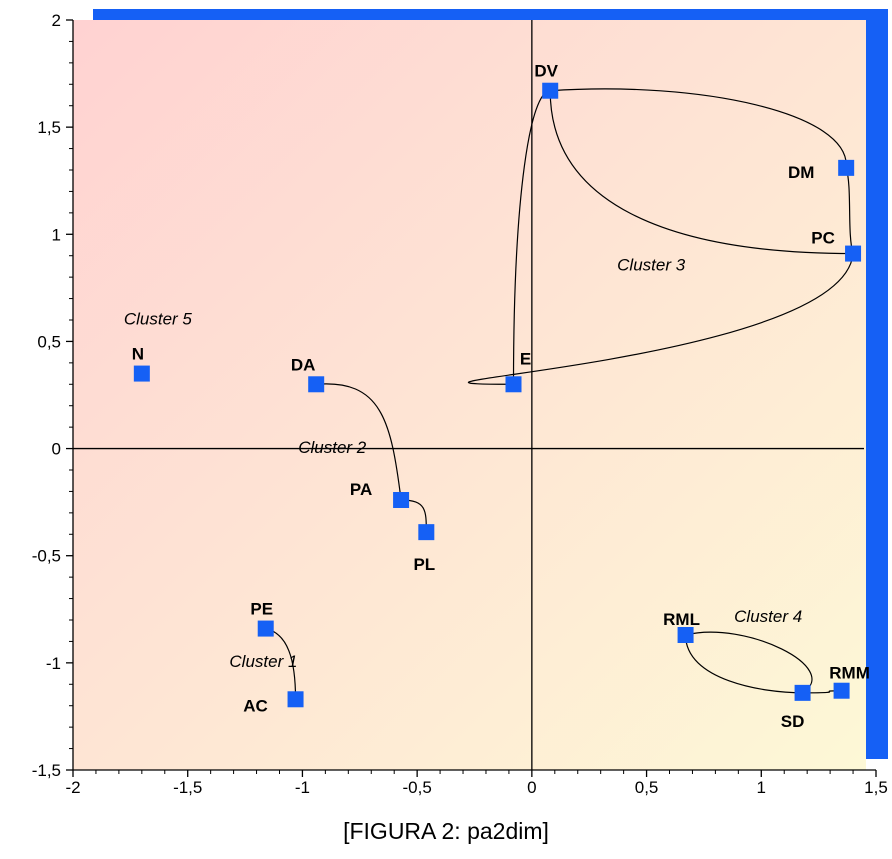 This screenshot has width=892, height=859. Describe the element at coordinates (49, 127) in the screenshot. I see `y-tick-label: 1,5` at that location.